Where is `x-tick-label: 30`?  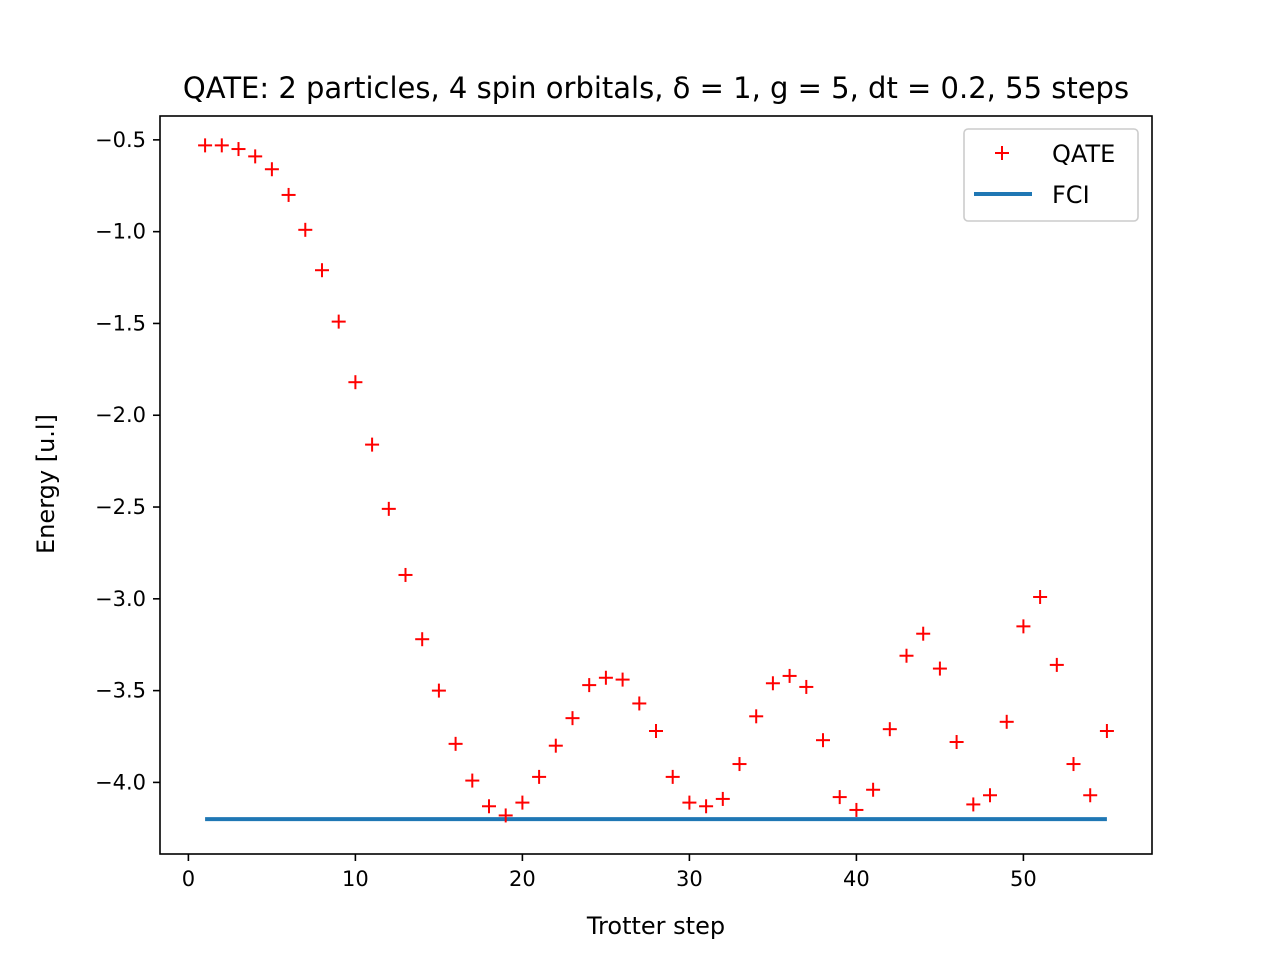
x-tick-label: 30 is located at coordinates (689, 879).